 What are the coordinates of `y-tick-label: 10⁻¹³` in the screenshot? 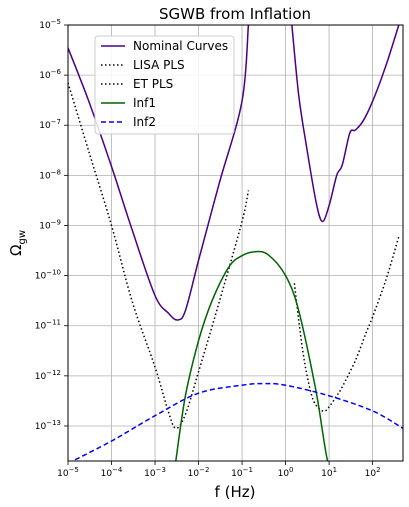 It's located at (48, 425).